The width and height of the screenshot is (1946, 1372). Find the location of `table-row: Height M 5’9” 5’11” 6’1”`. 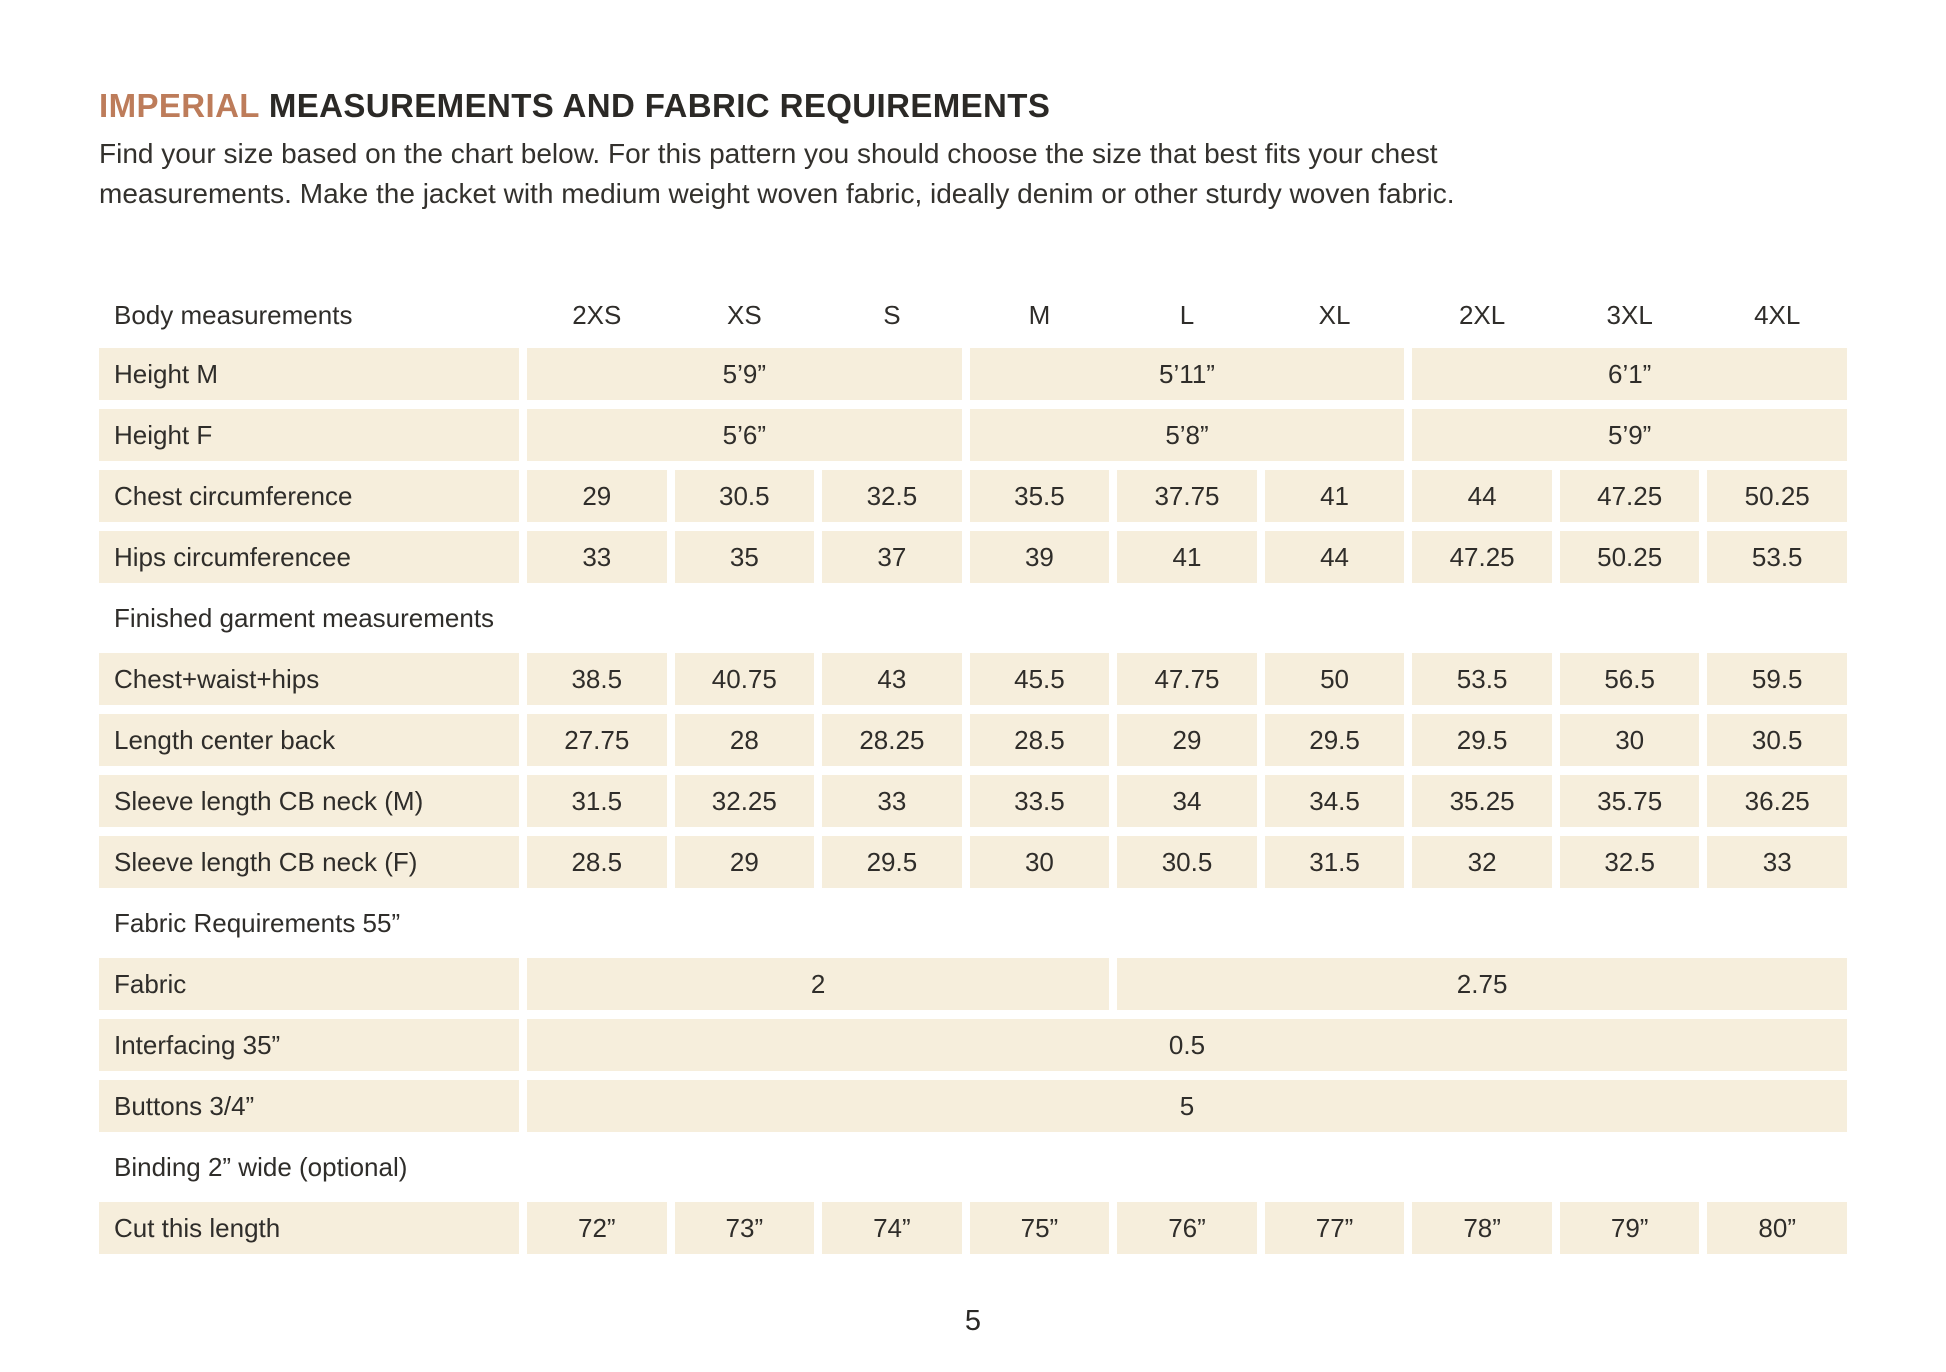

table-row: Height M 5’9” 5’11” 6’1” is located at coordinates (973, 374).